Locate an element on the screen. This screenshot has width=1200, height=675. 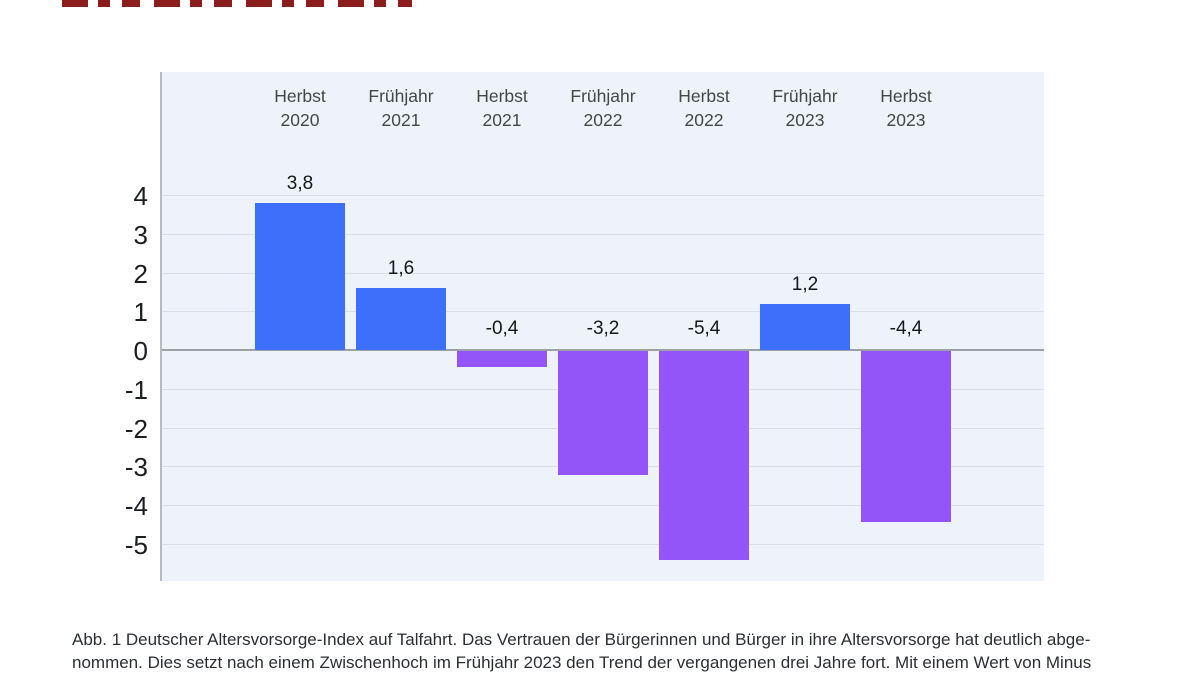
bar-fruhjahr-2022 is located at coordinates (603, 413).